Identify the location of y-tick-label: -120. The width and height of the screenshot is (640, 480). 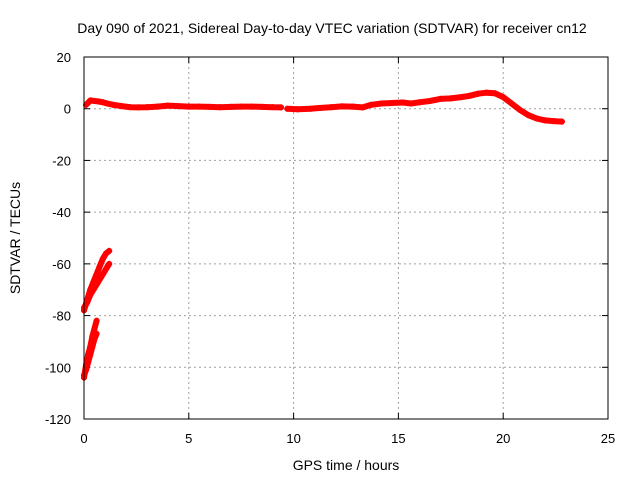
(58, 419).